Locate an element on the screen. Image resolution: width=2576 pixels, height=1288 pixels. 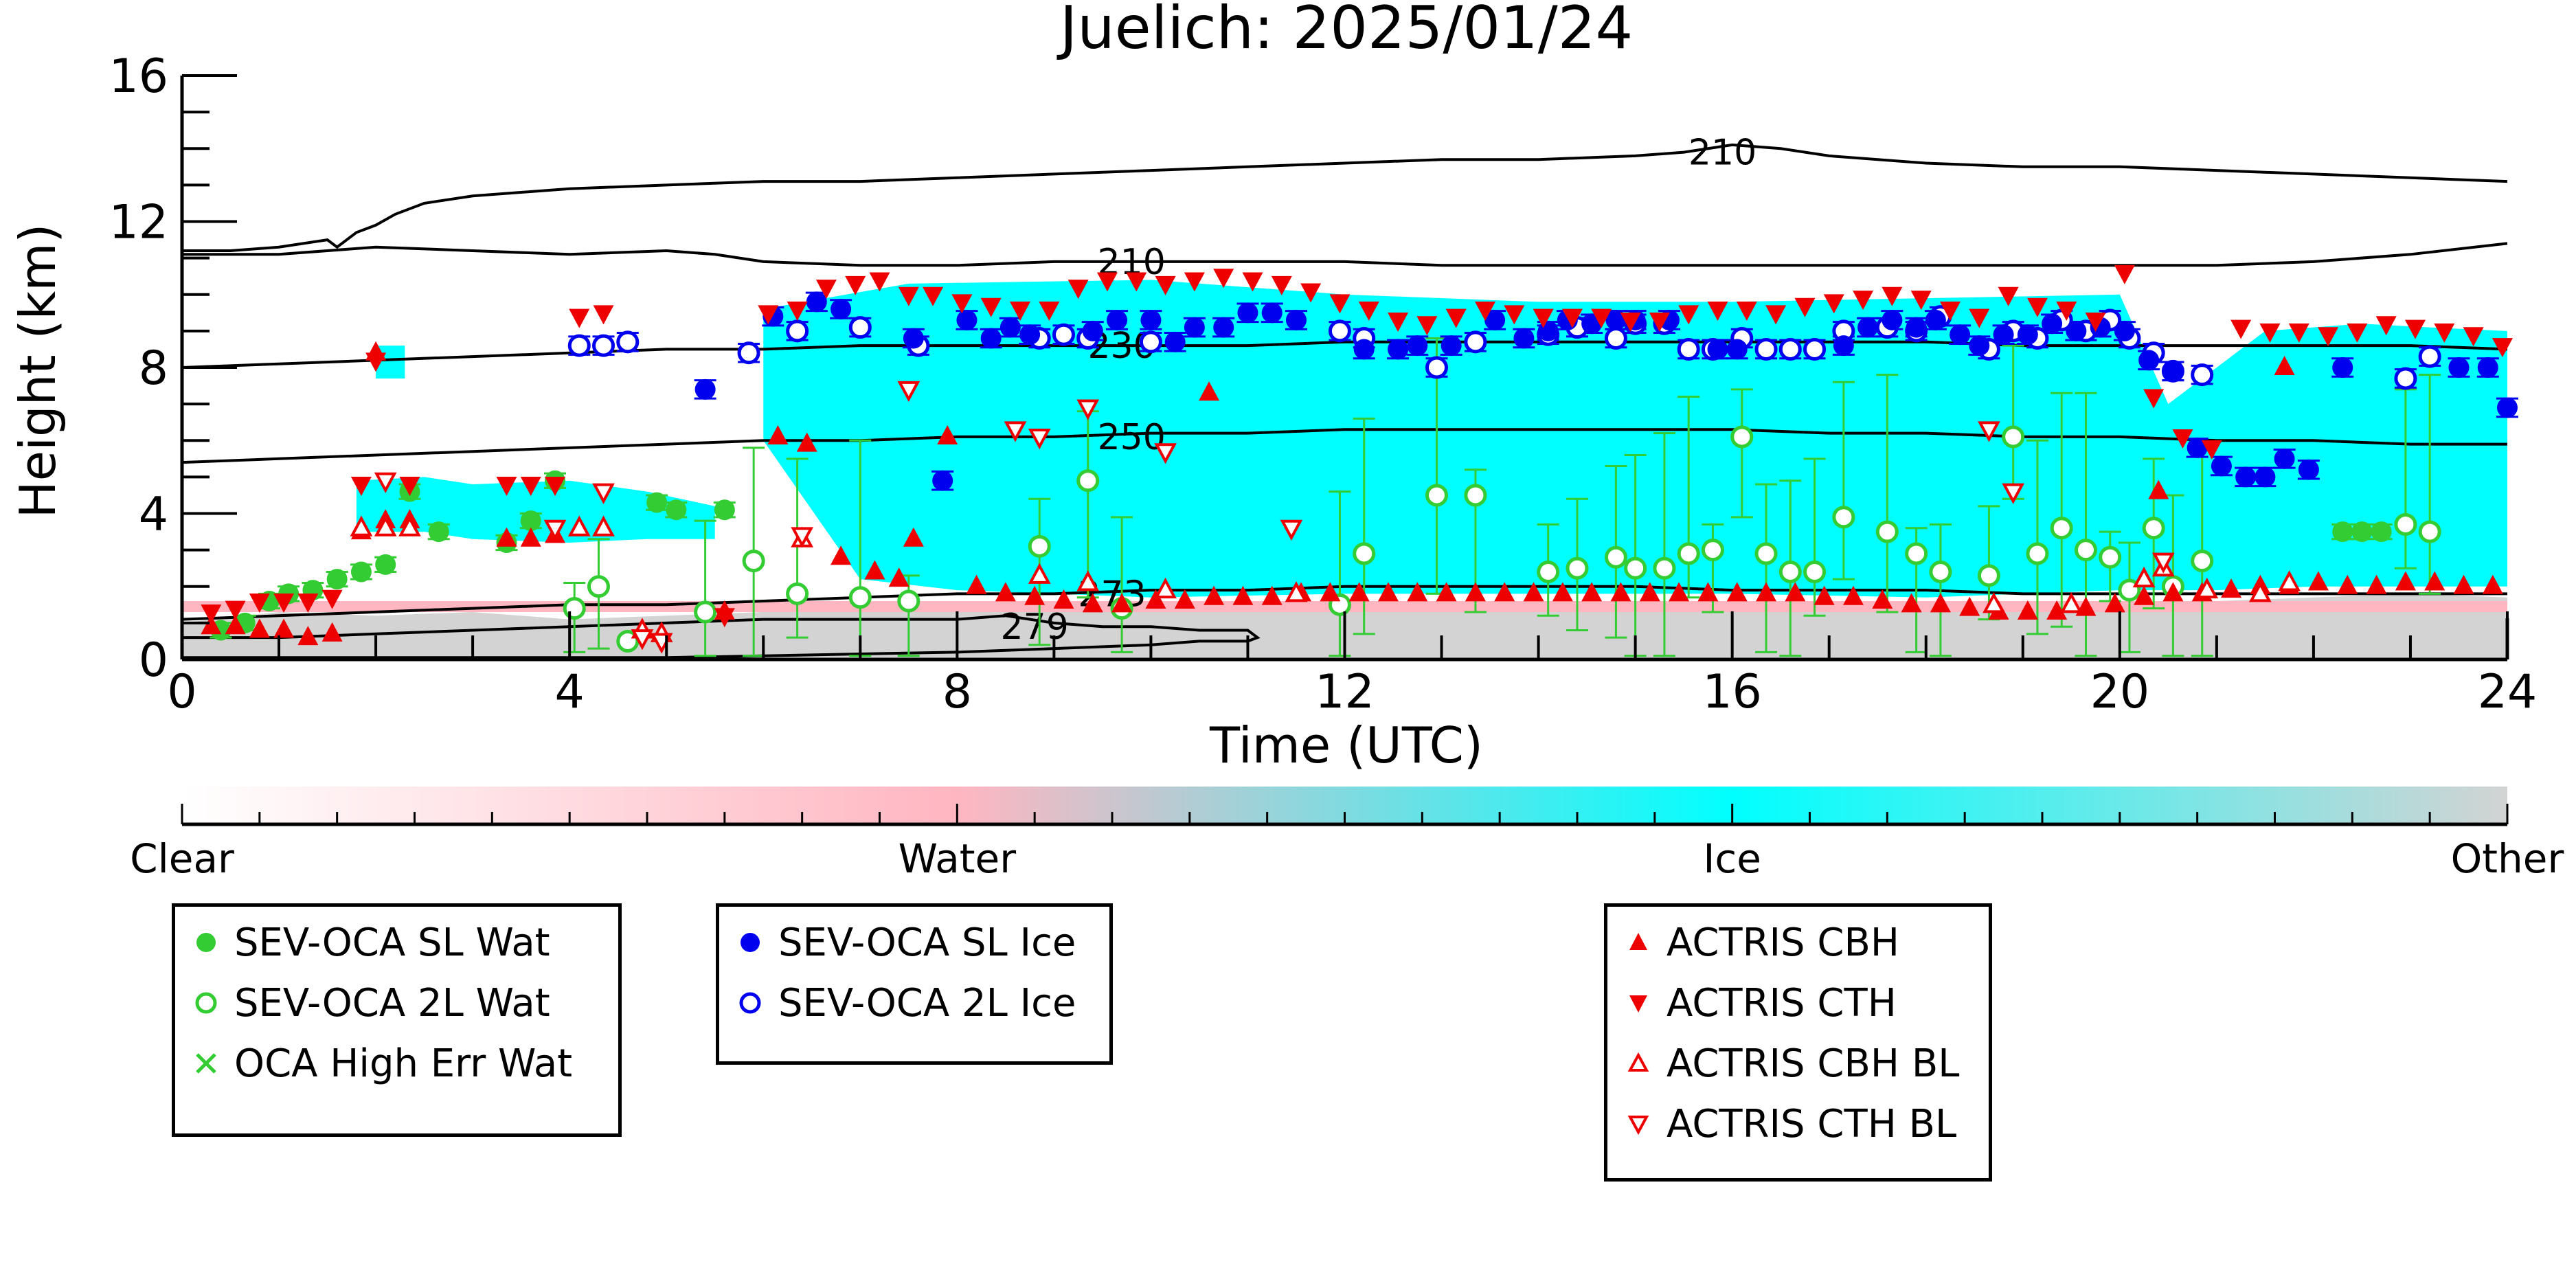
open-triangle-up-icon is located at coordinates (1638, 1062).